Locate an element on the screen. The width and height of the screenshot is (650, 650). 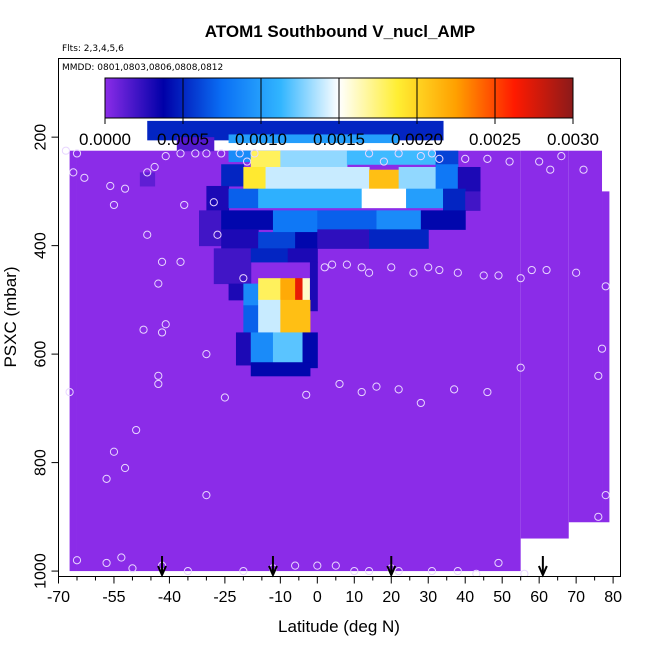
y-axis: 200 400 600 800 1000 is located at coordinates (46, 356).